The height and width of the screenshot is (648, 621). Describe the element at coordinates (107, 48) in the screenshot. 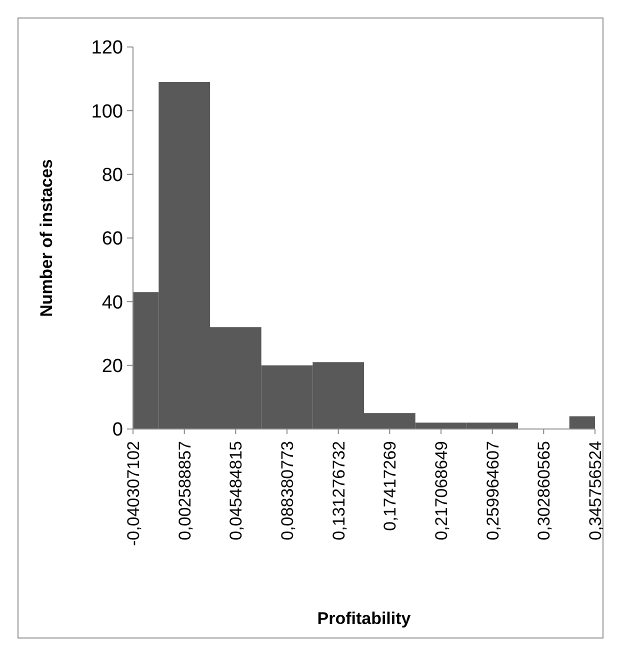

I see `y-tick-label: 120` at that location.